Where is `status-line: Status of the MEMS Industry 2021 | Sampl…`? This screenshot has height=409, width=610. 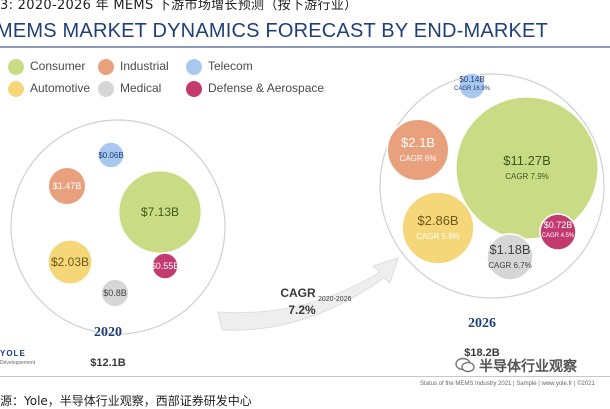
status-line: Status of the MEMS Industry 2021 | Sampl… is located at coordinates (507, 384).